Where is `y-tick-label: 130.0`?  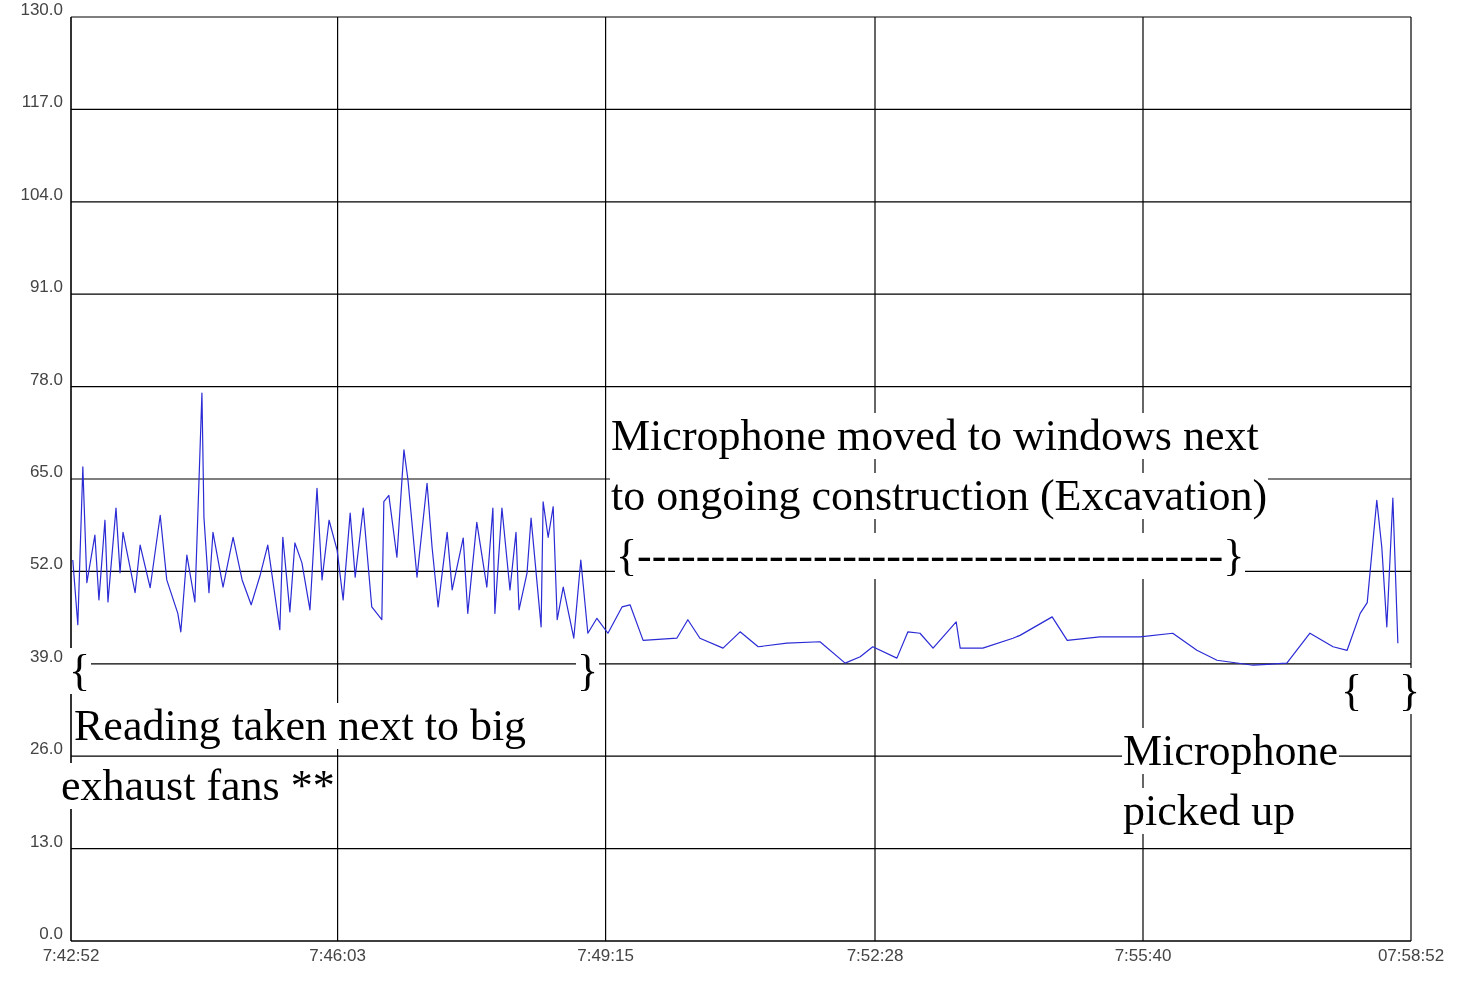 y-tick-label: 130.0 is located at coordinates (41, 10).